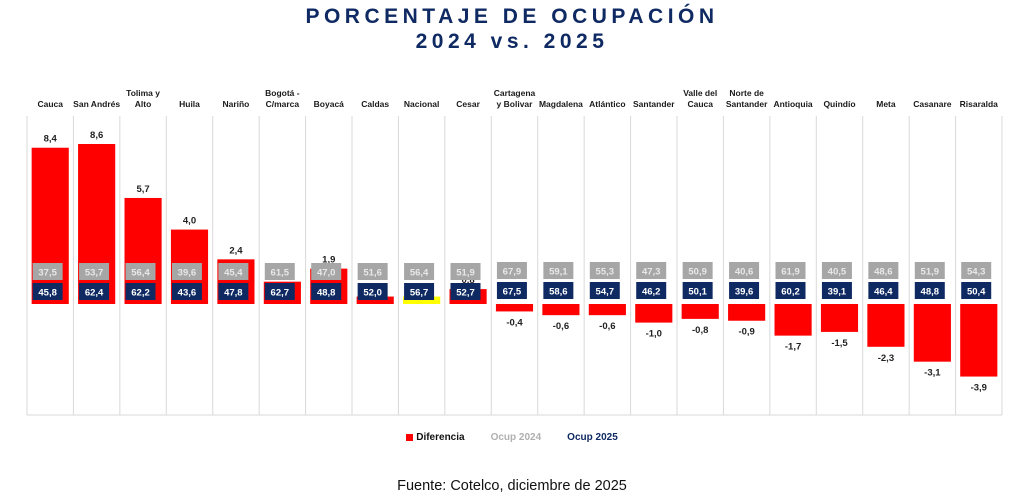 This screenshot has width=1024, height=504. I want to click on data-label-ocup-2025: 50,1, so click(697, 292).